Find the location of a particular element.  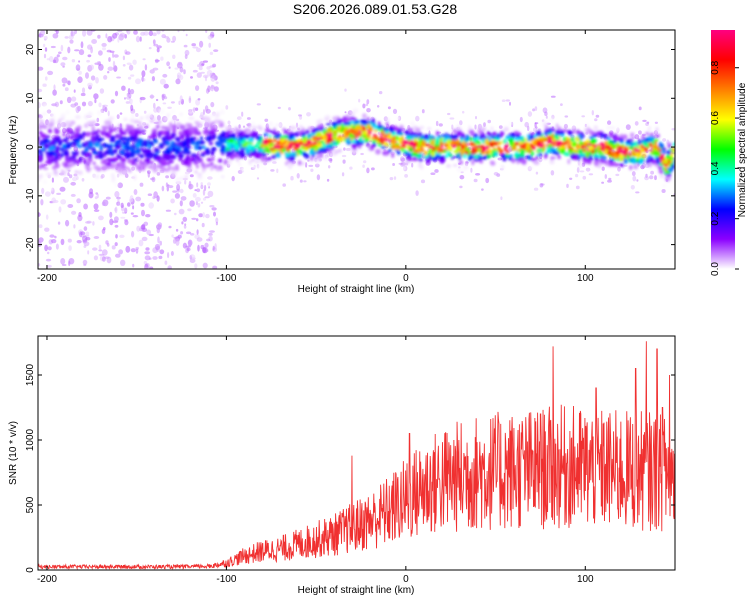

snr-x-tick-label: -100 is located at coordinates (226, 579).